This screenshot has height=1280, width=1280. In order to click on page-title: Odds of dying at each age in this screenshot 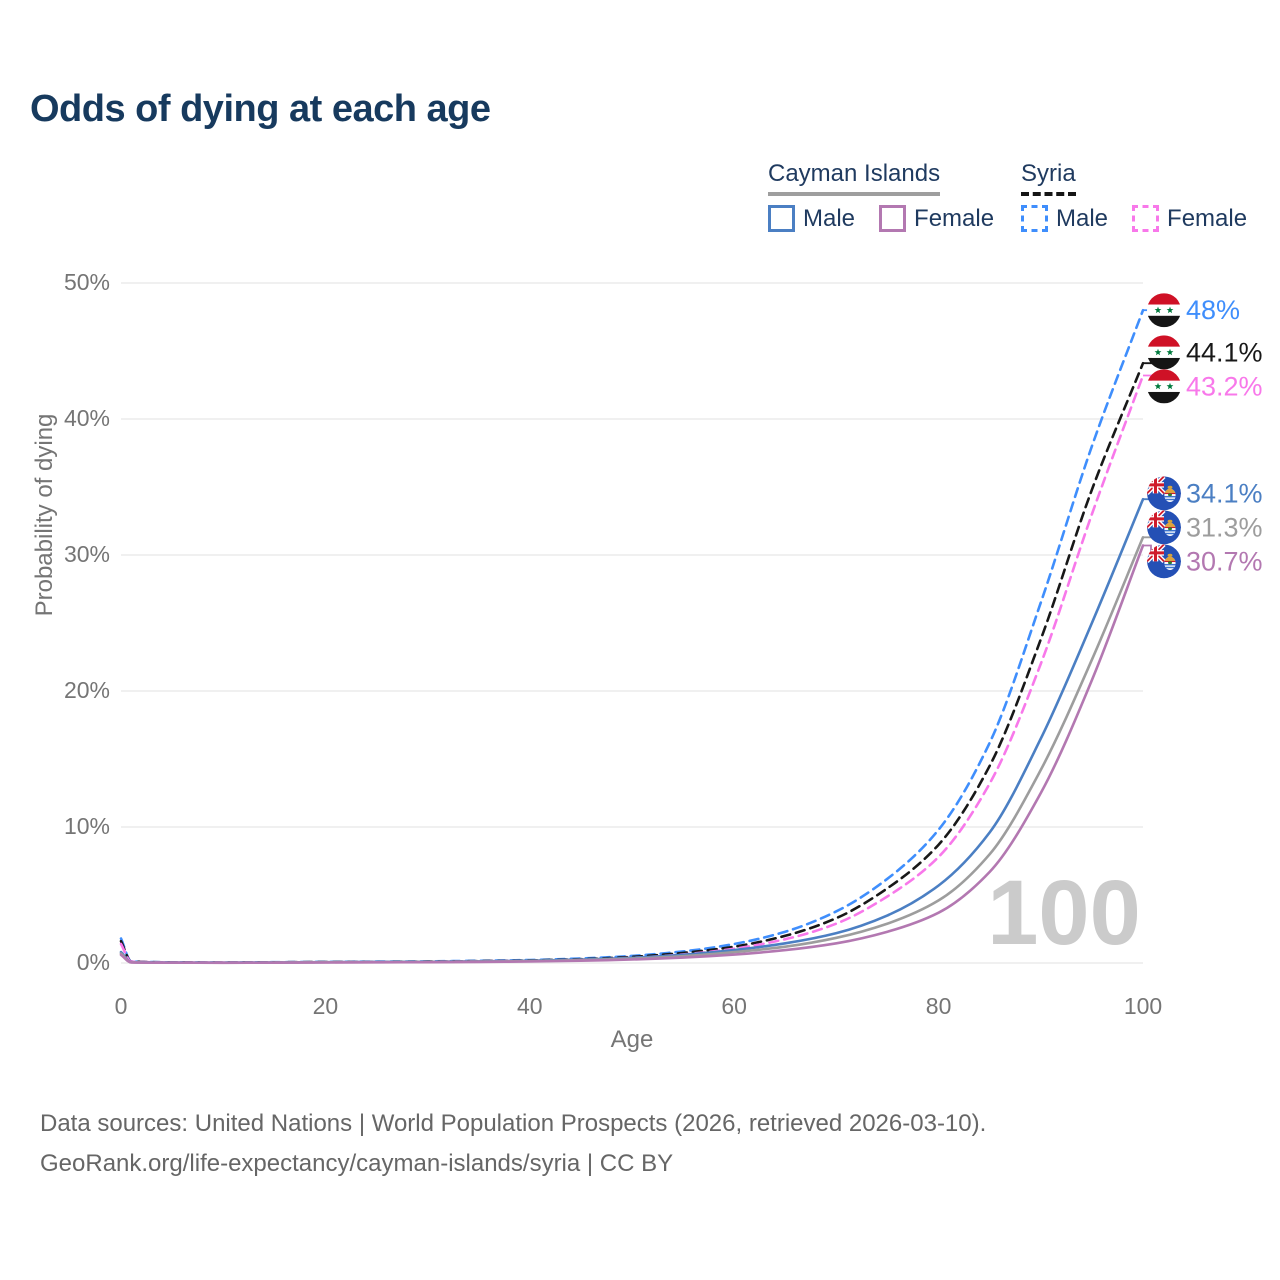, I will do `click(260, 109)`.